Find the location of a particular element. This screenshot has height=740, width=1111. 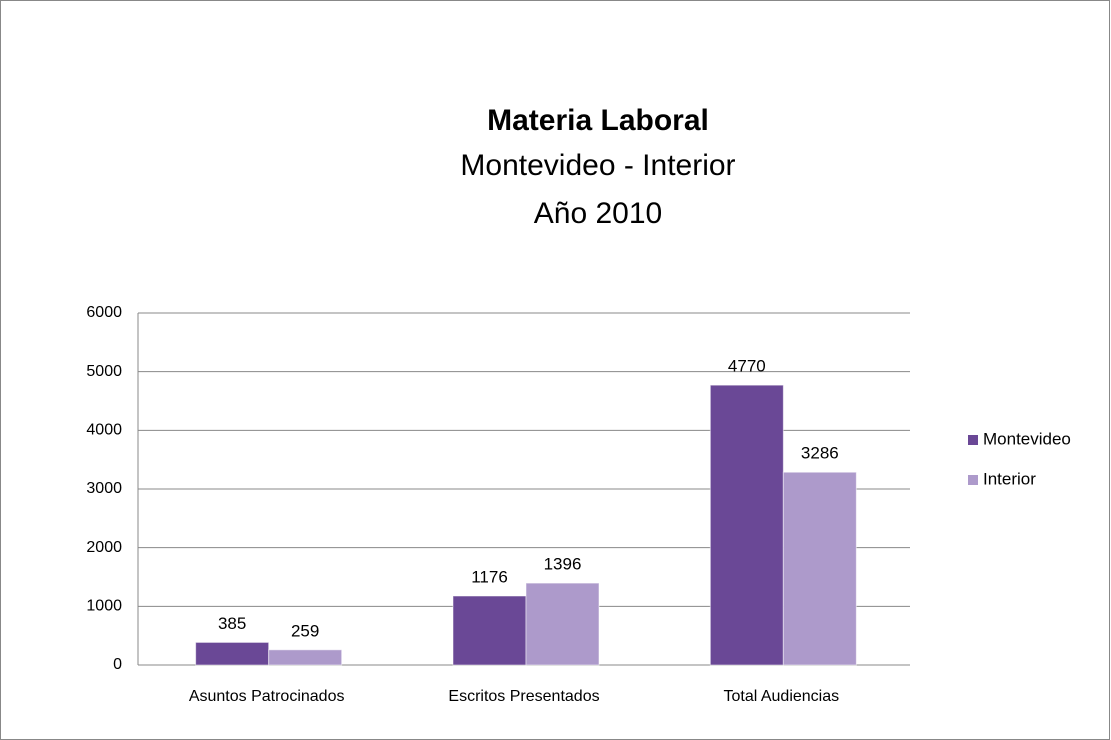

y-tick-label: 0 is located at coordinates (117, 664).